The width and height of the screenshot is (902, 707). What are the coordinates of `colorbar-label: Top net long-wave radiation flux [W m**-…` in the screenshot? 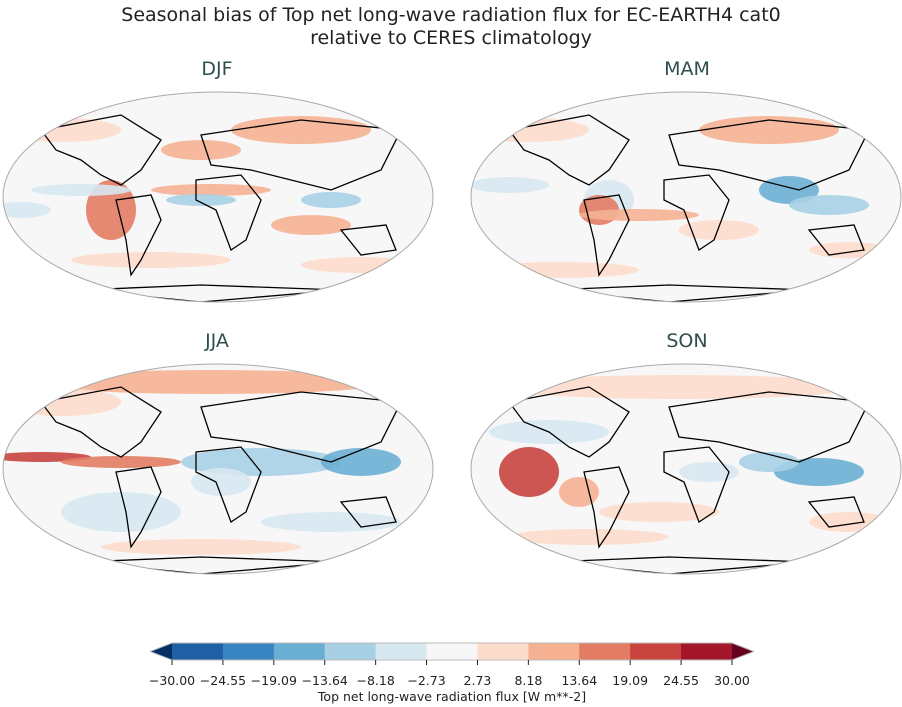 It's located at (452, 696).